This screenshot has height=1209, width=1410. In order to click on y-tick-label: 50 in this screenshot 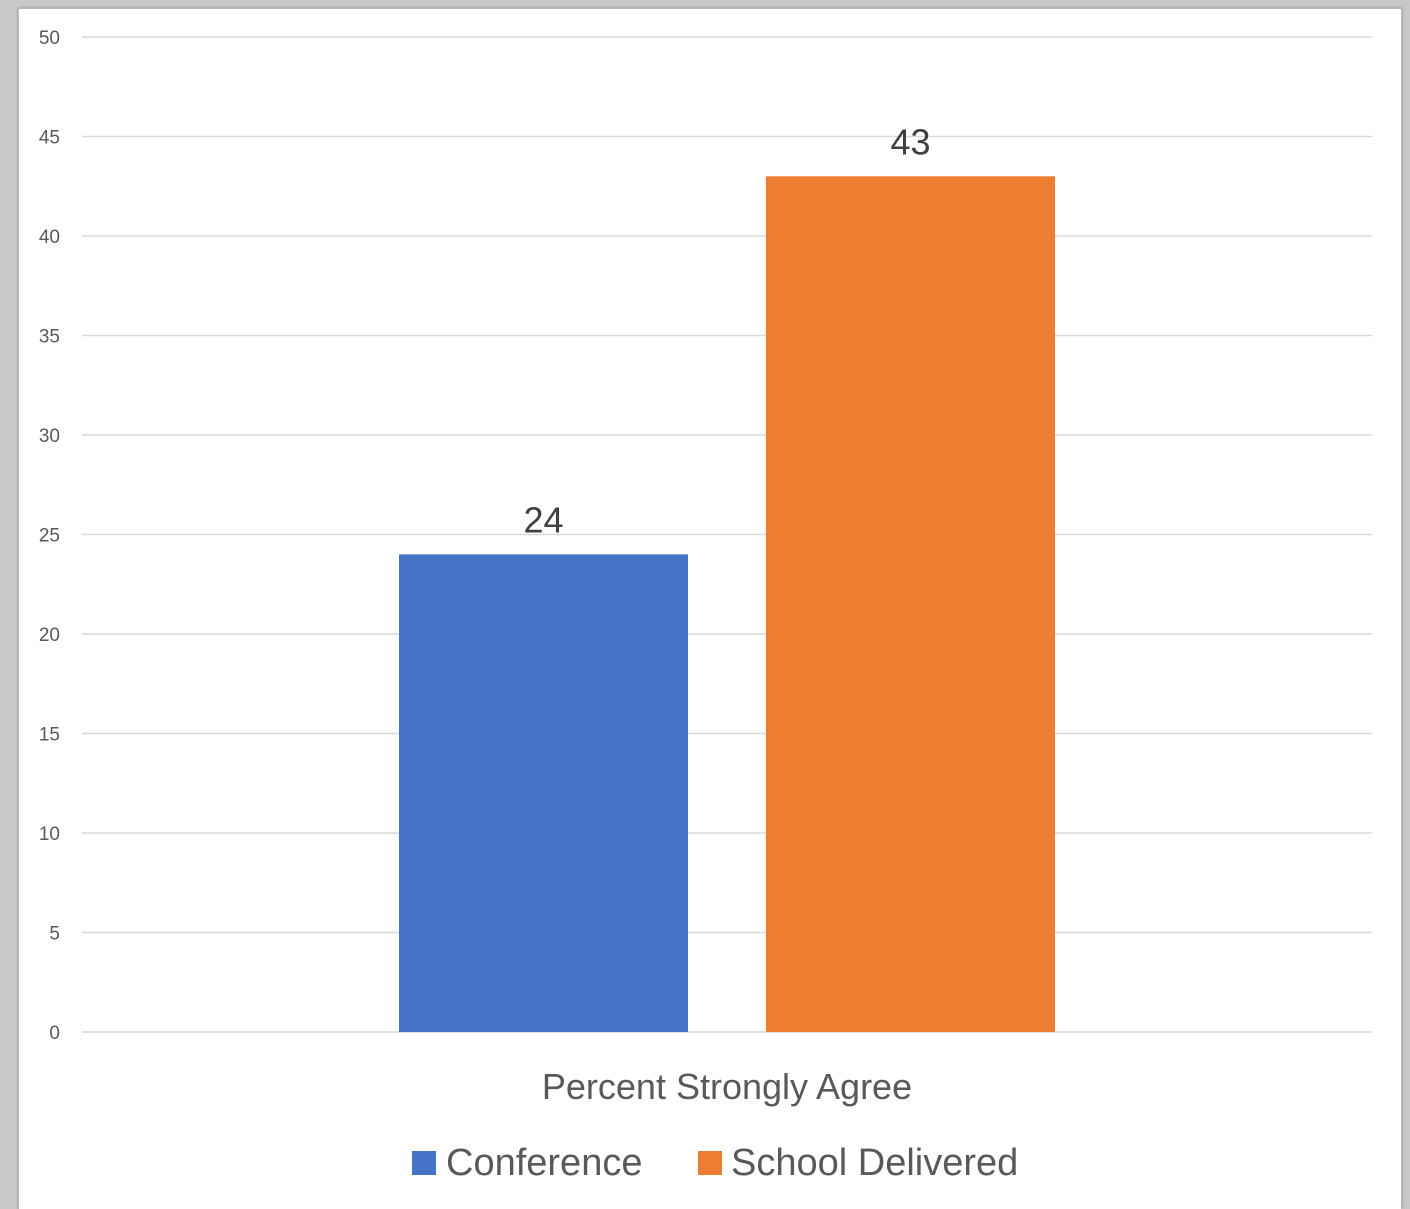, I will do `click(49, 38)`.